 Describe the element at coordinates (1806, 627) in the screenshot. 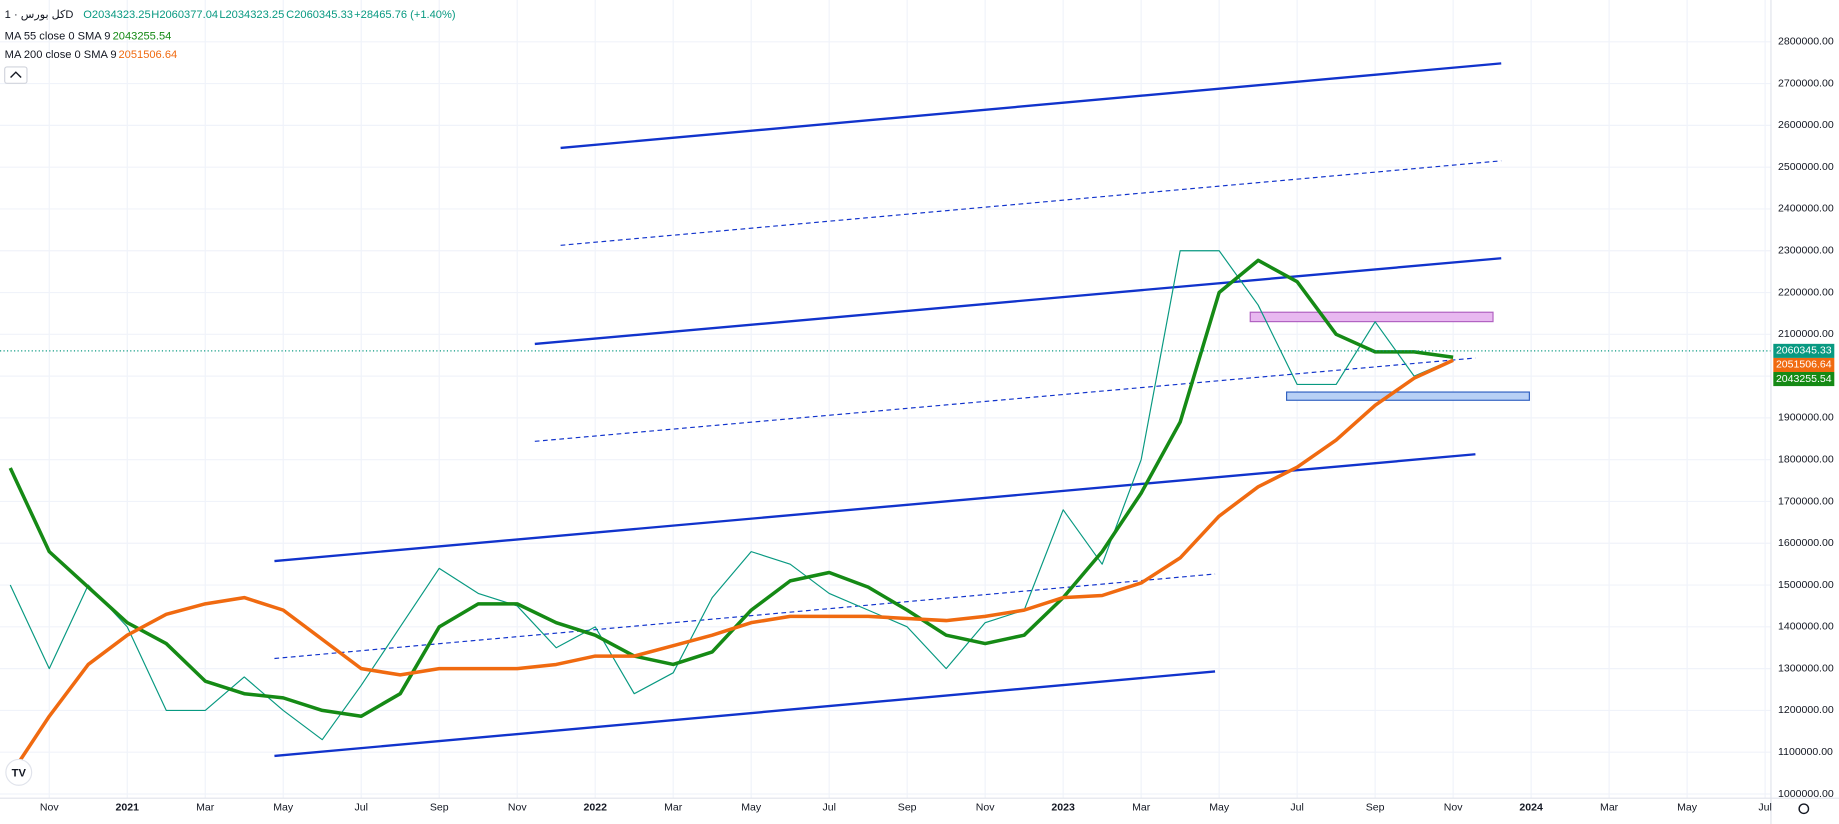

I see `y-tick-label: 1400000.00` at that location.